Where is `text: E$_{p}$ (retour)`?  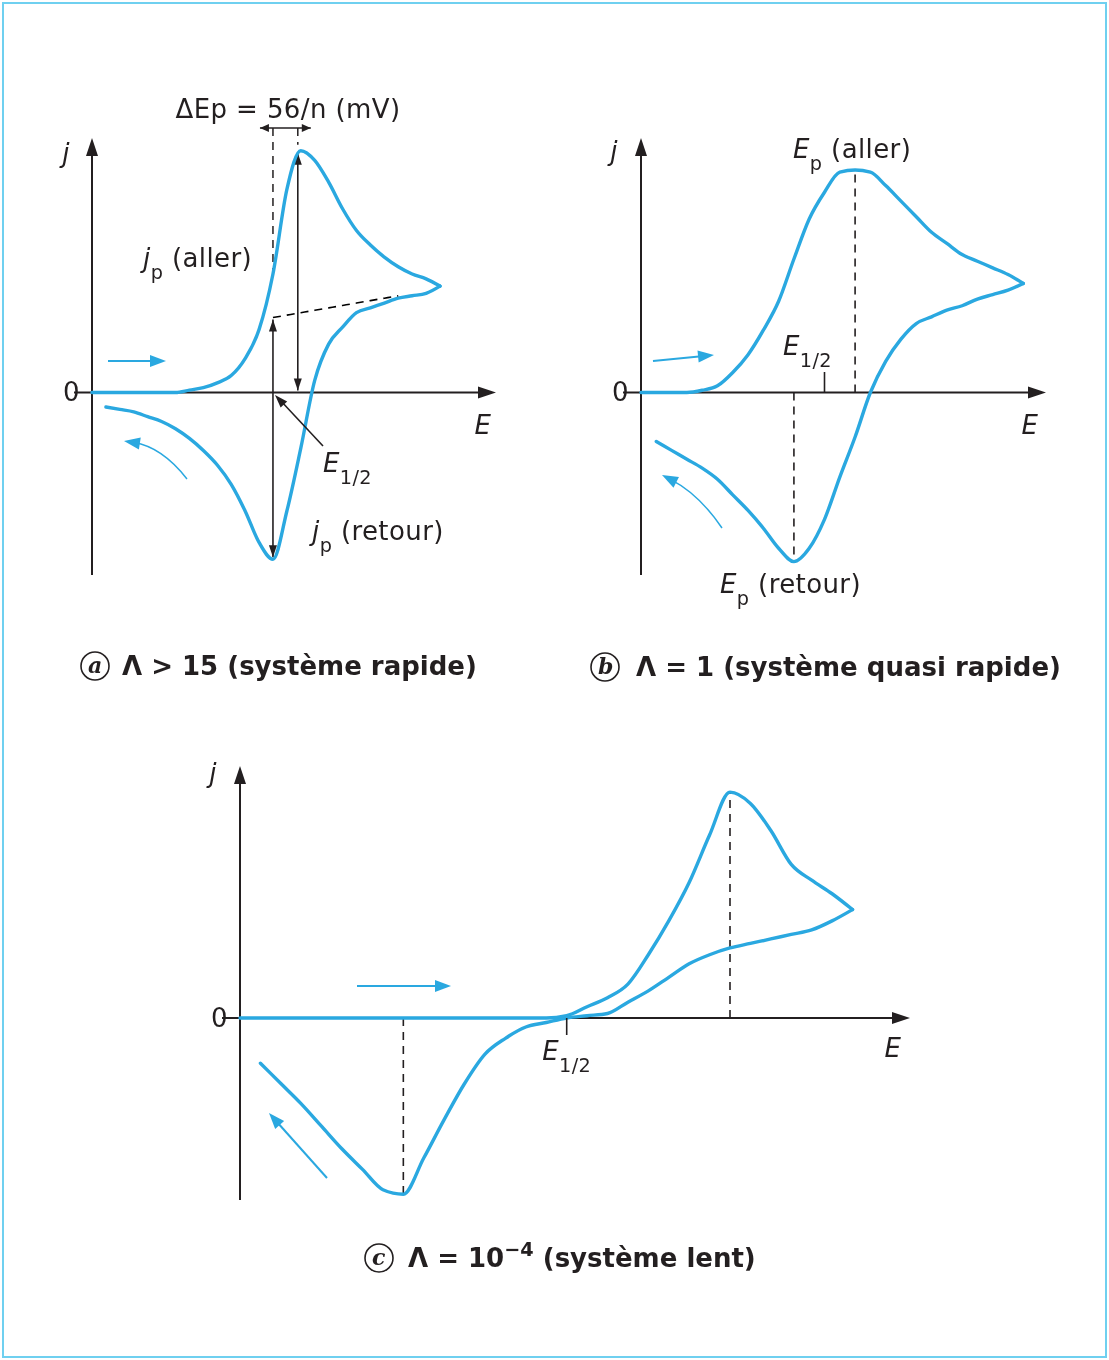 text: E$_{p}$ (retour) is located at coordinates (790, 589).